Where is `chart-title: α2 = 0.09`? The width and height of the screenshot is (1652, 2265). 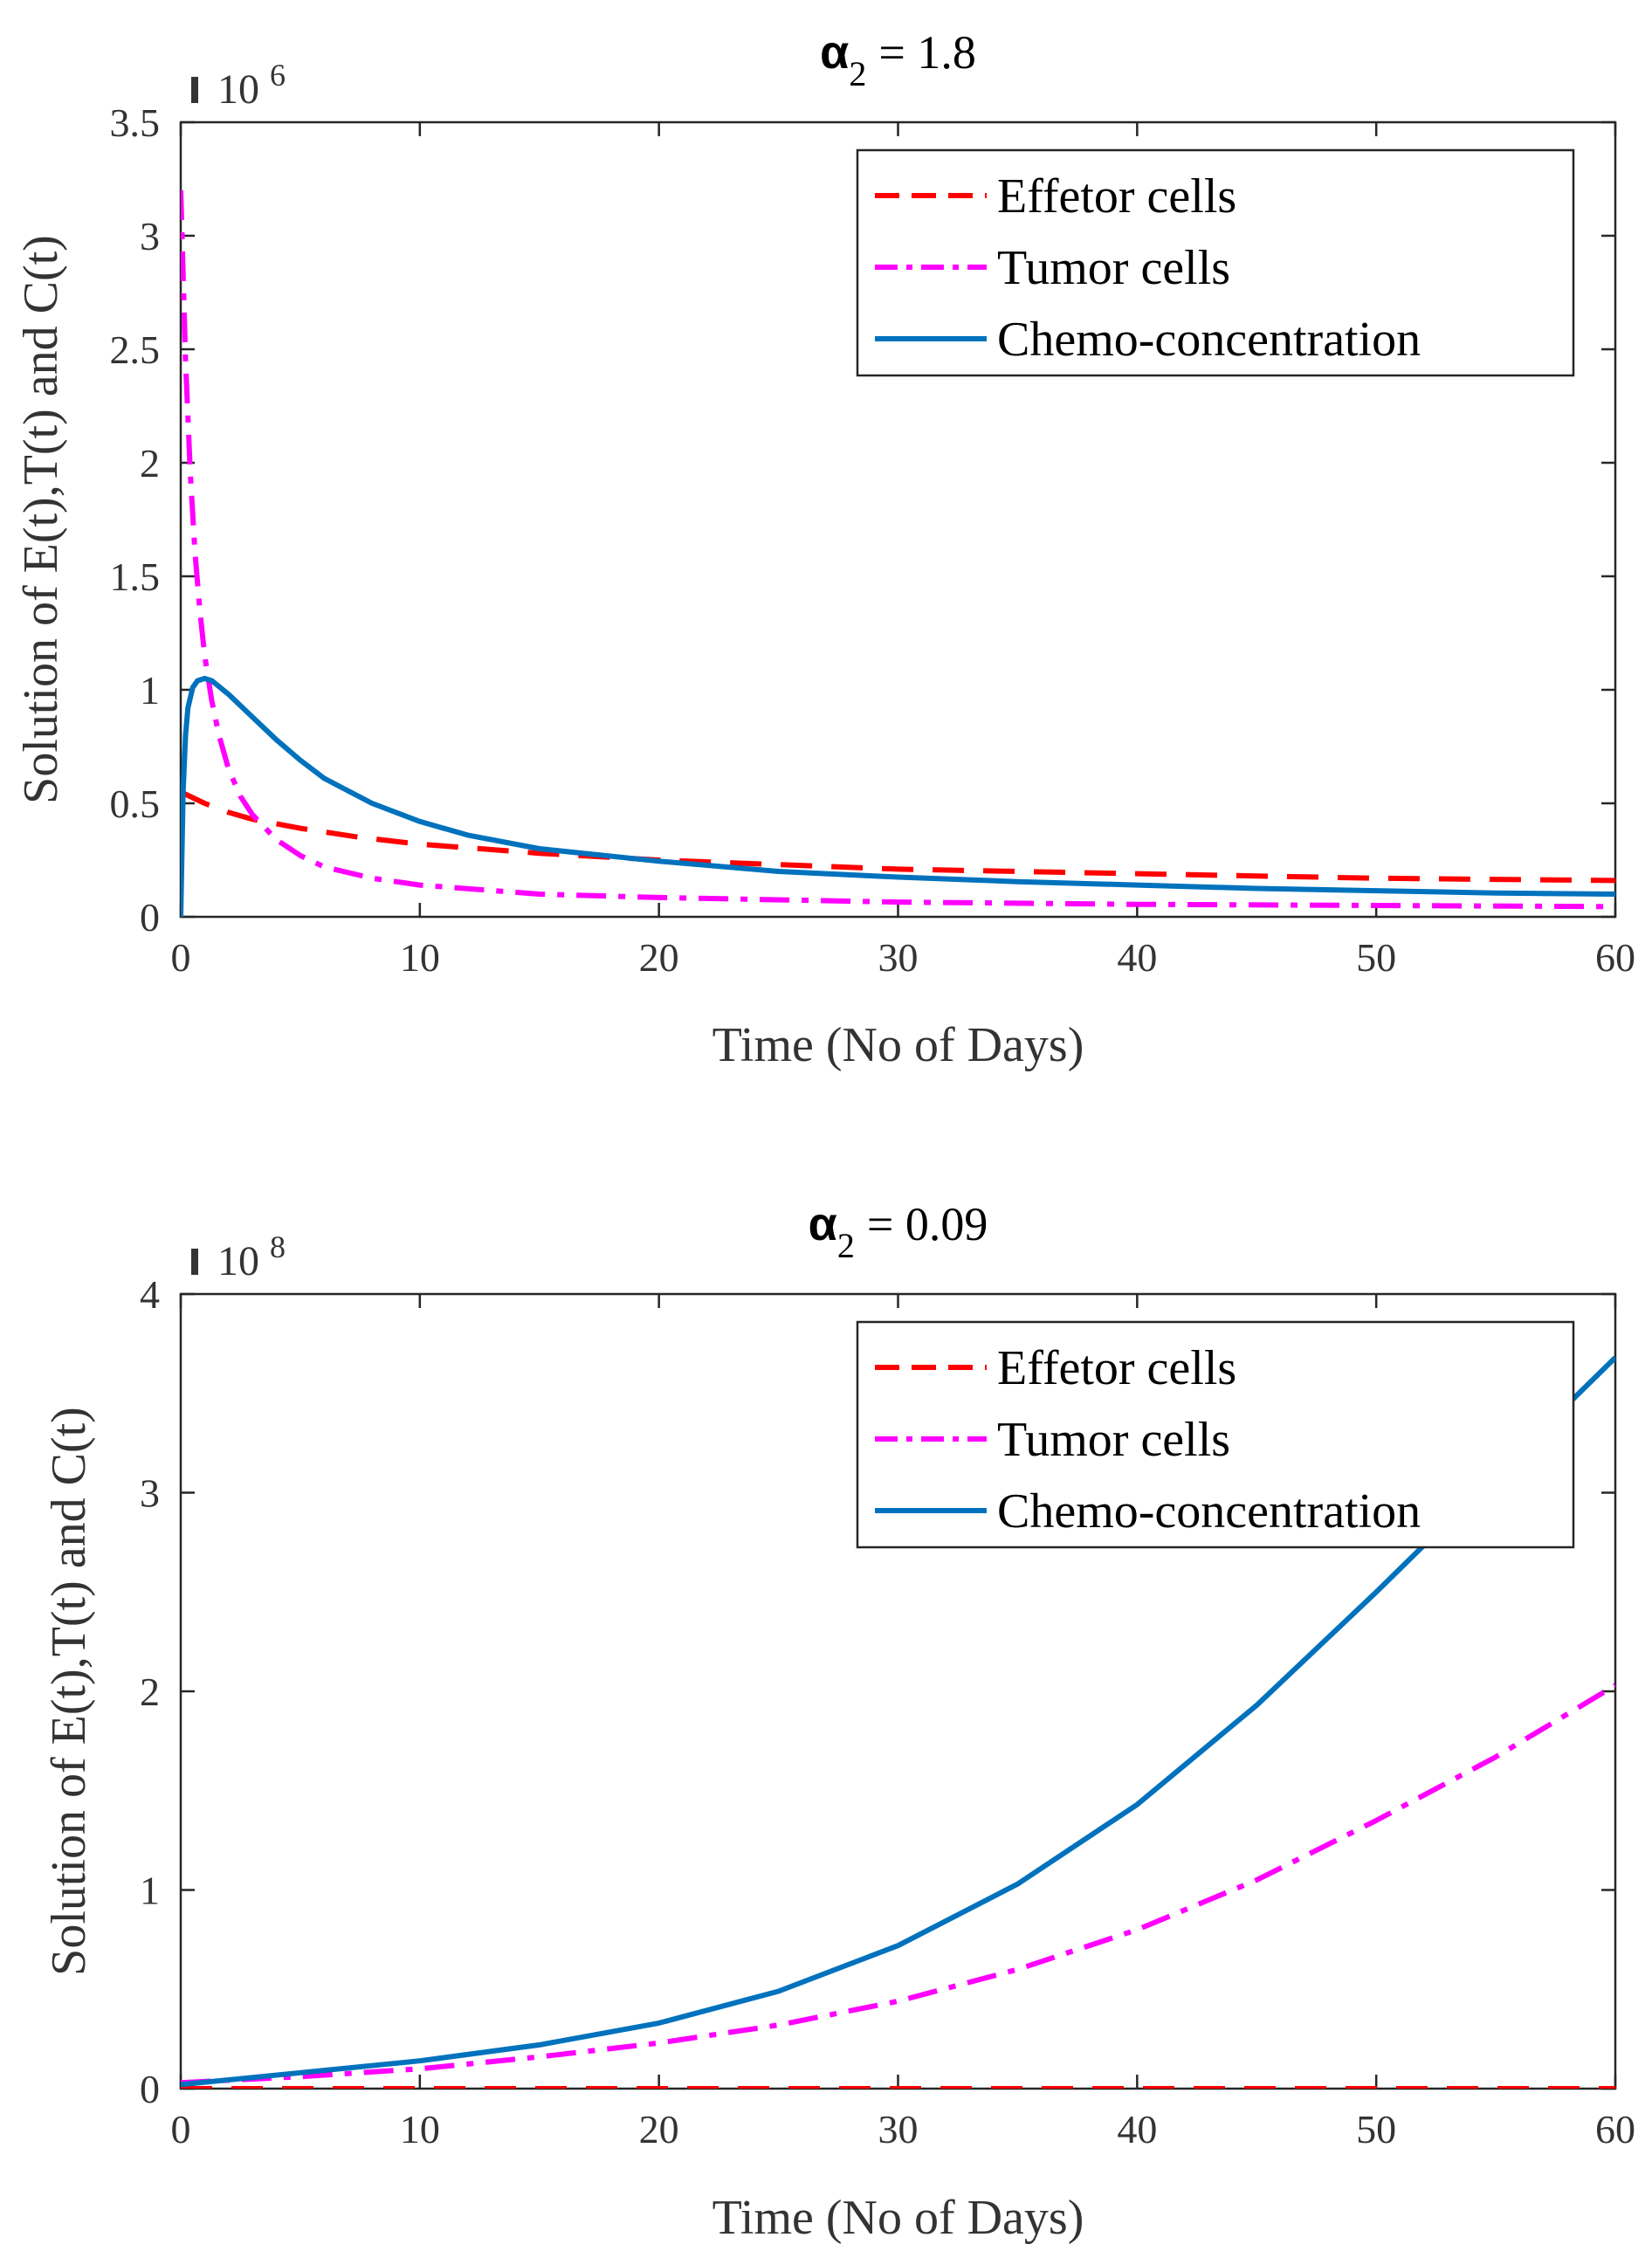
chart-title: α2 = 0.09 is located at coordinates (899, 1231).